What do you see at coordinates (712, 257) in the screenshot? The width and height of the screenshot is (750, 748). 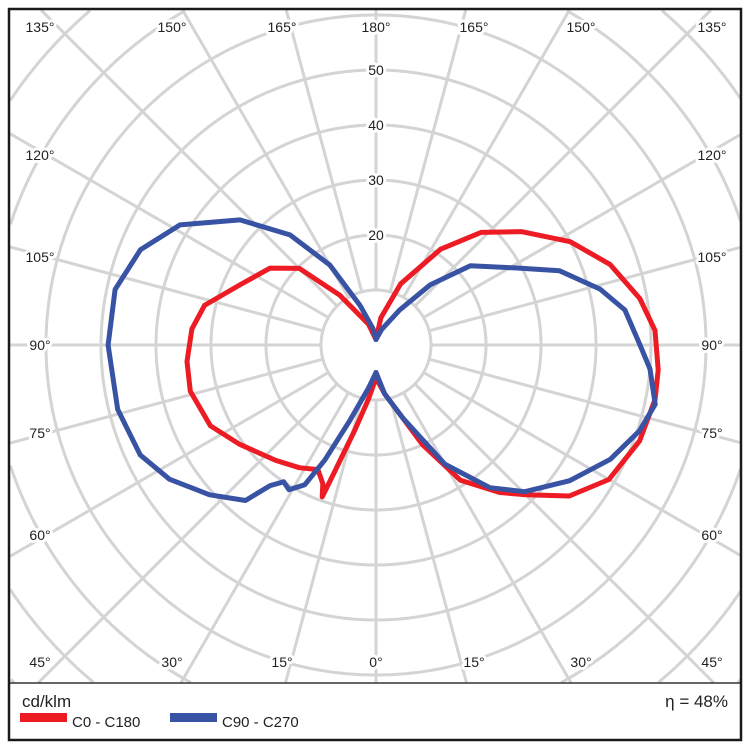 I see `angle-label-right: 105°` at bounding box center [712, 257].